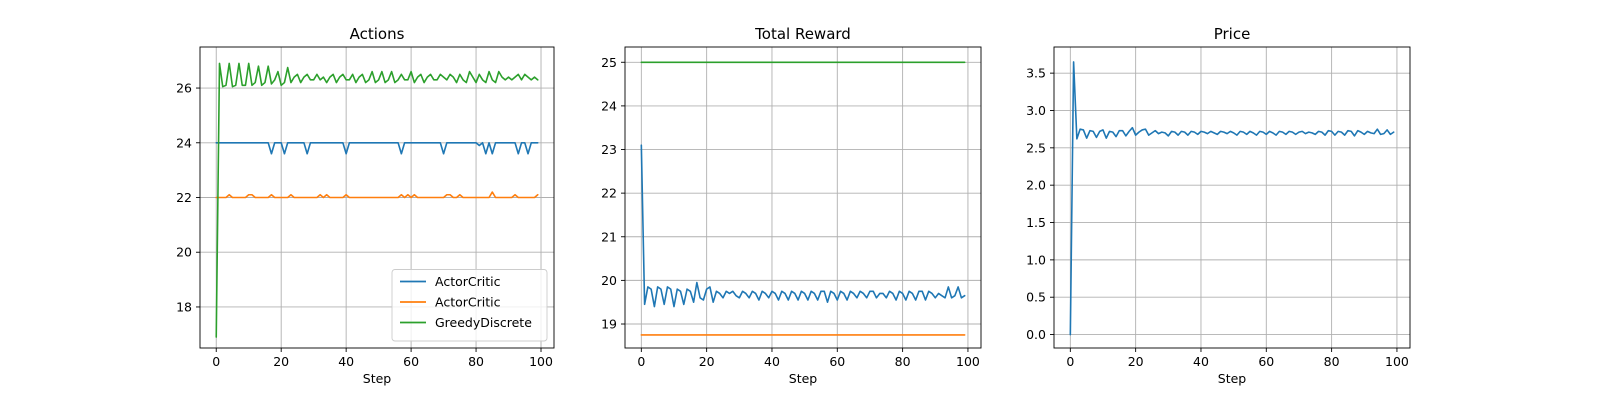 This screenshot has height=400, width=1600. What do you see at coordinates (1036, 297) in the screenshot?
I see `y-tick-label: 0.5` at bounding box center [1036, 297].